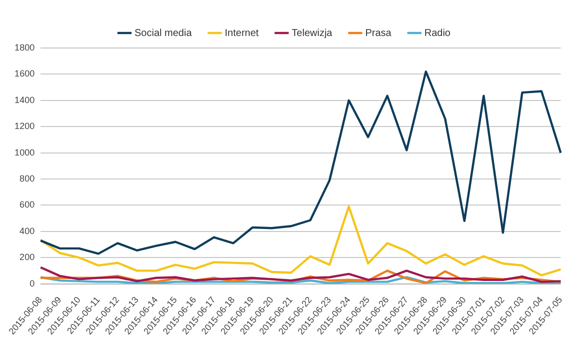  I want to click on legend-label: Telewizja, so click(312, 33).